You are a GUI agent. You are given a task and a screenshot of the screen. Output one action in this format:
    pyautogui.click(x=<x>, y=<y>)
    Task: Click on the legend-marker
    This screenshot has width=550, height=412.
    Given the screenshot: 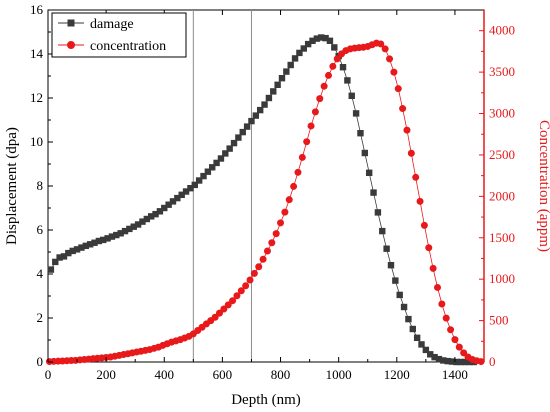 What is the action you would take?
    pyautogui.click(x=71, y=23)
    